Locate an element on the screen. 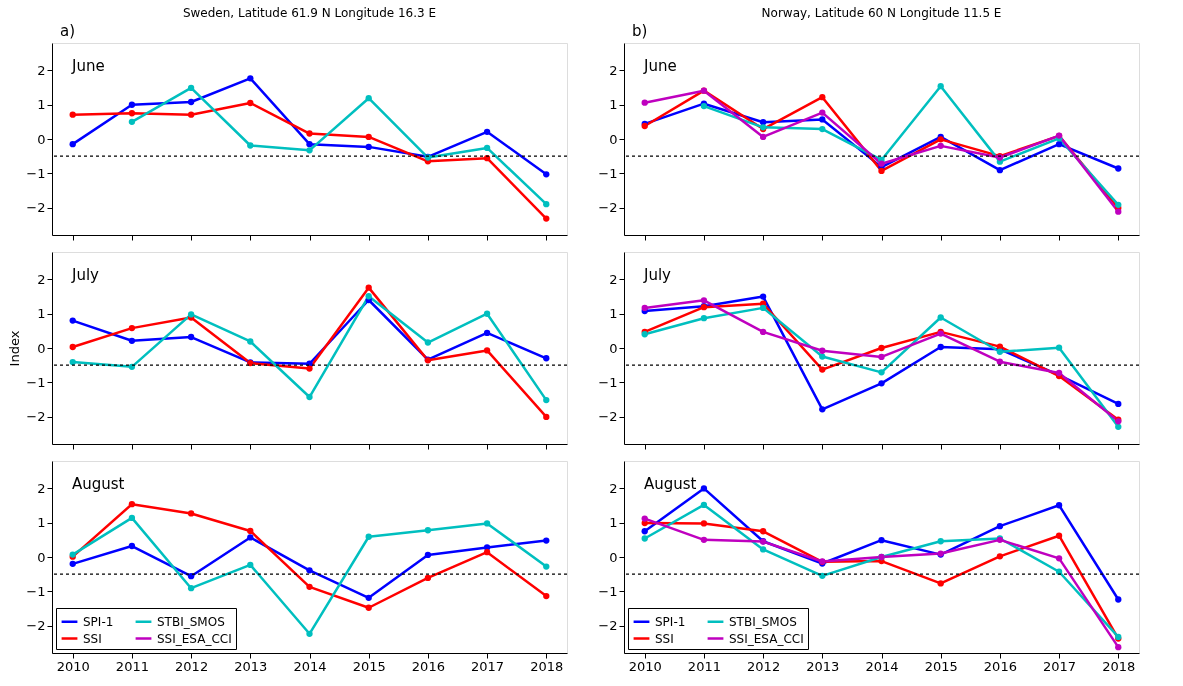 This screenshot has width=1183, height=686. x-tick-label: 2013 is located at coordinates (823, 666).